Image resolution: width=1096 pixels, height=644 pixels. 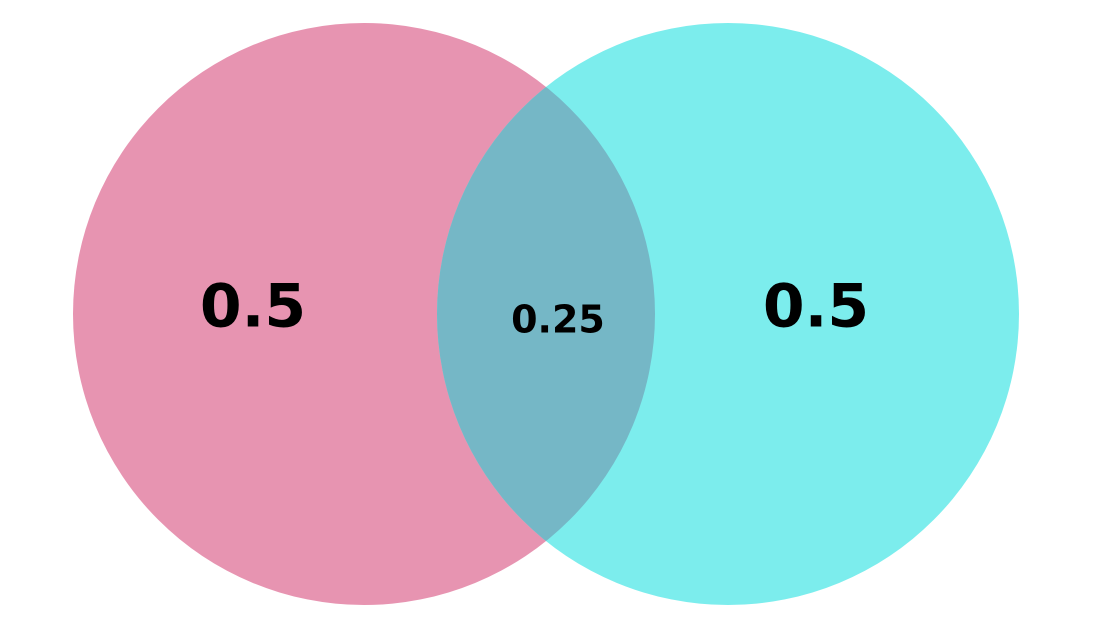 I want to click on set-a-only-label: 0.5, so click(x=253, y=307).